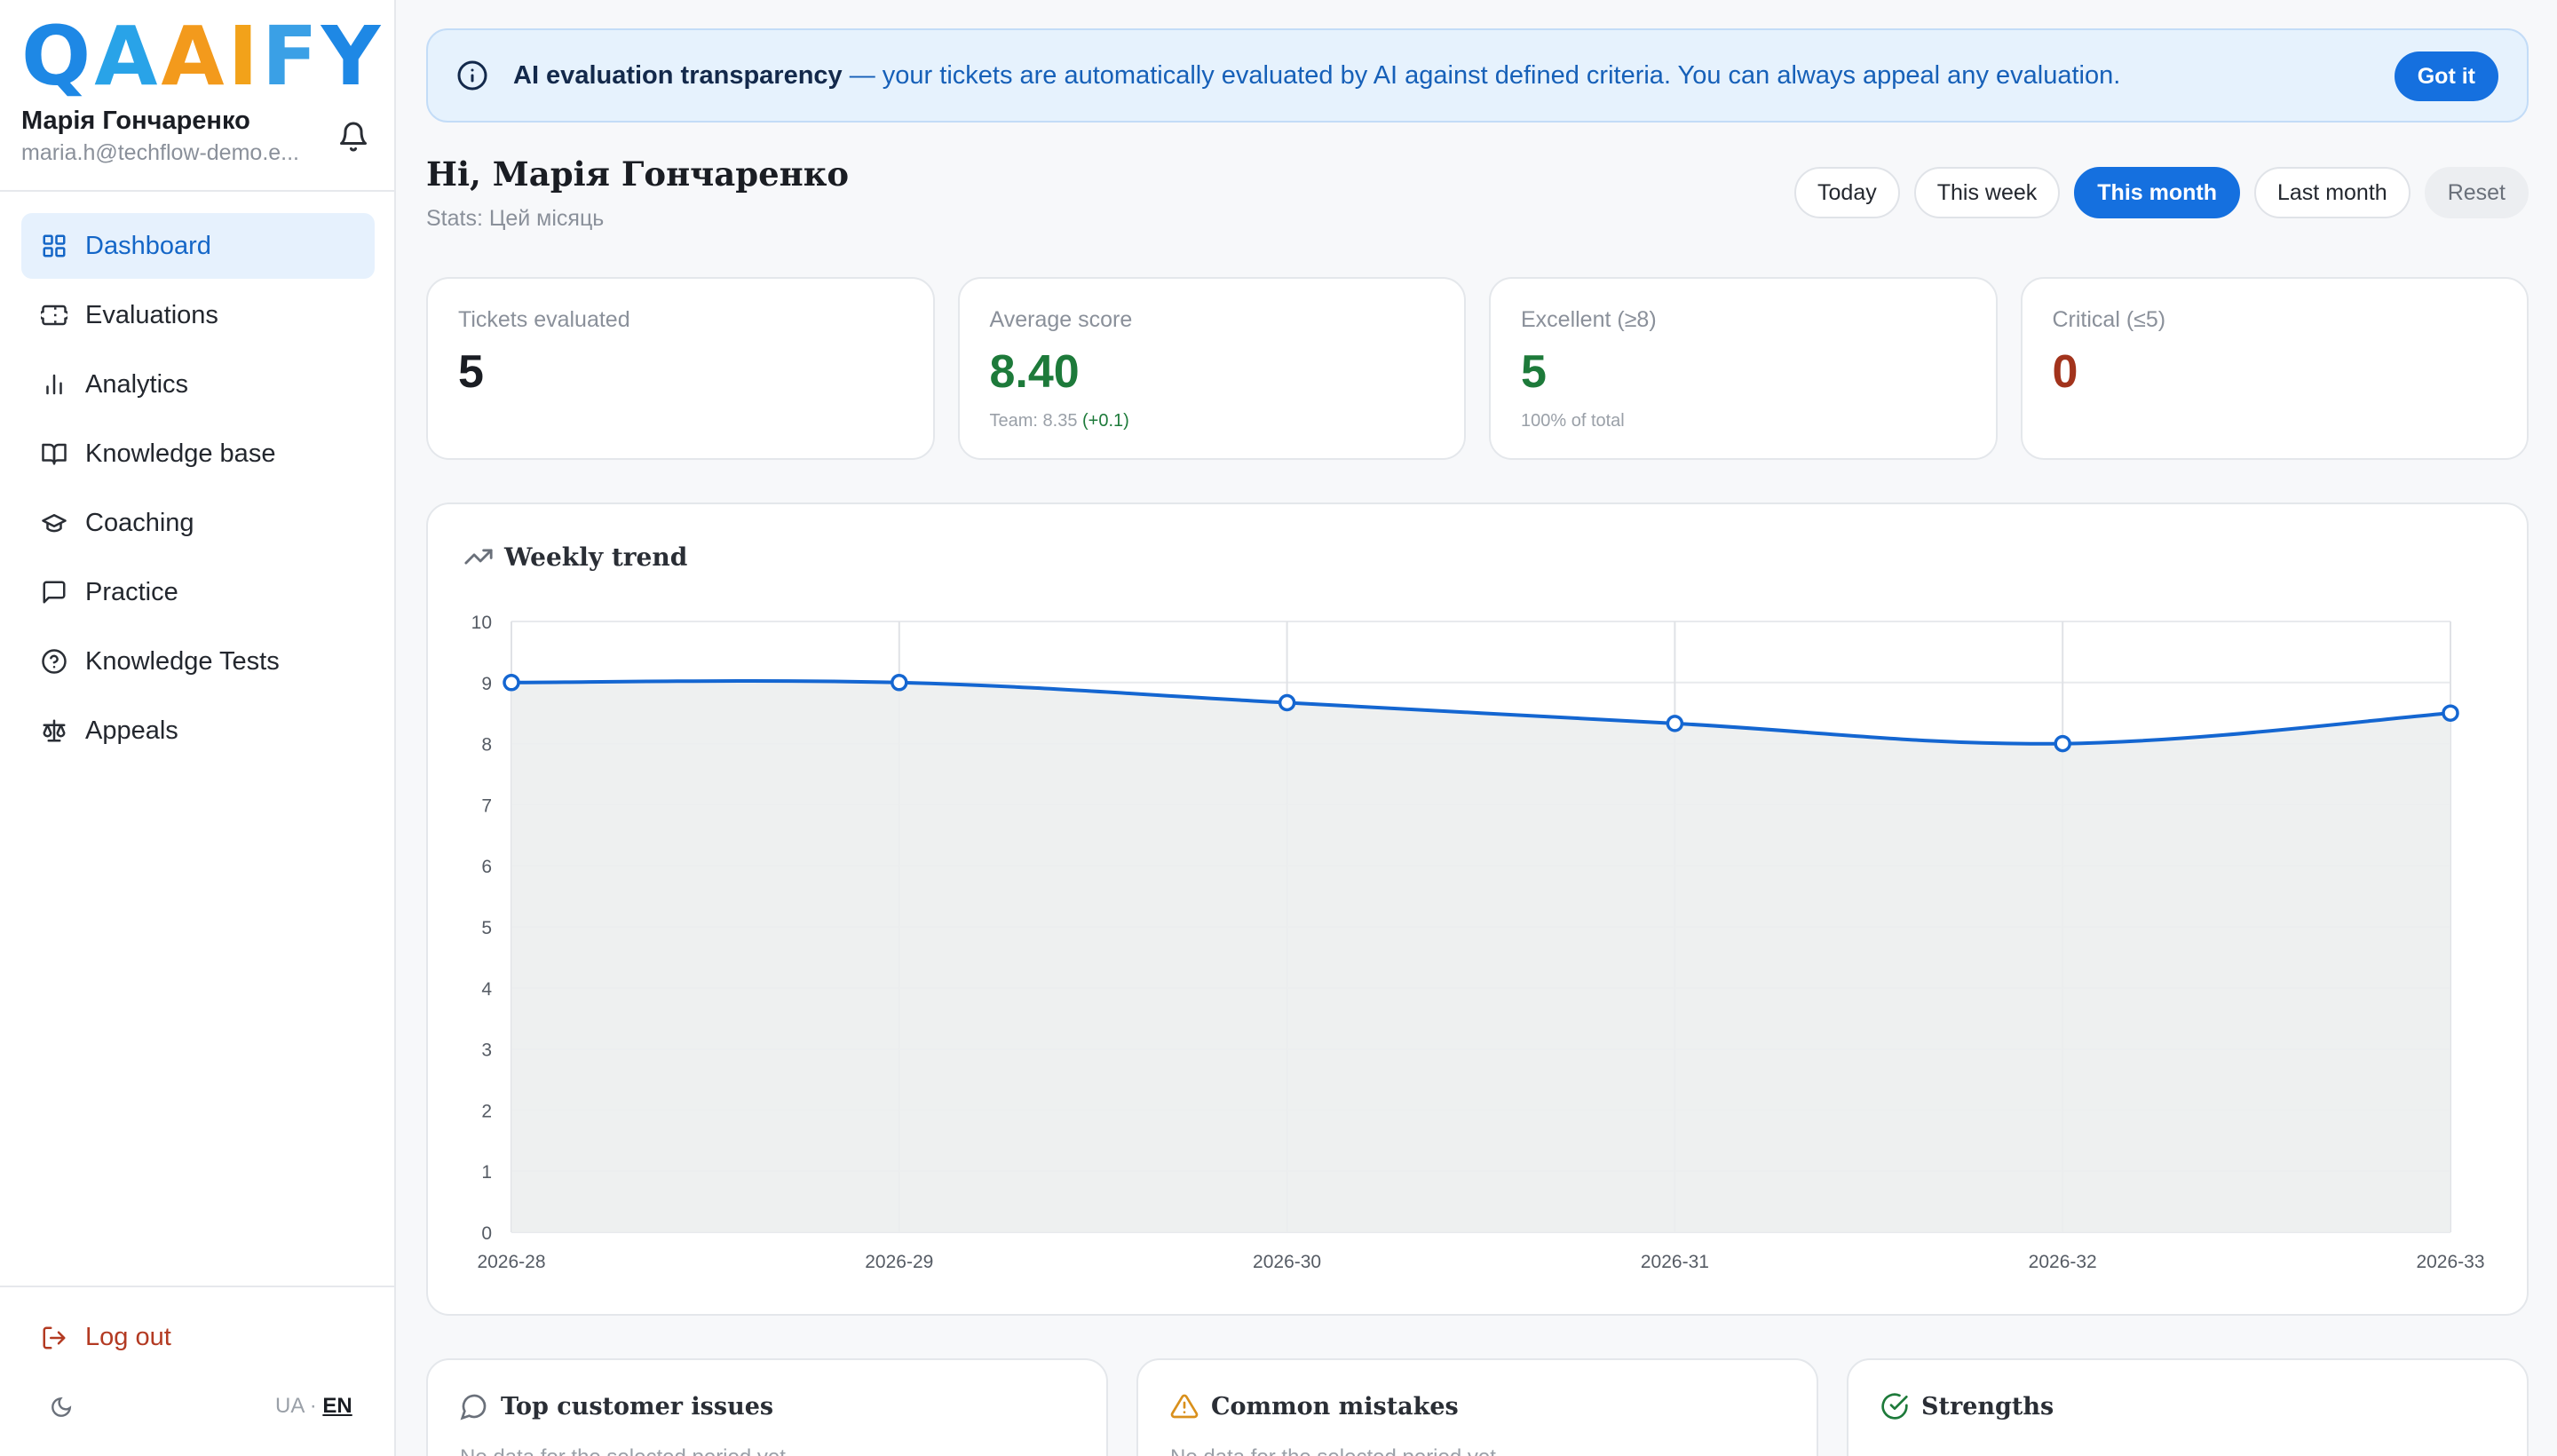  Describe the element at coordinates (1987, 1406) in the screenshot. I see `card-title-text: Strengths` at that location.